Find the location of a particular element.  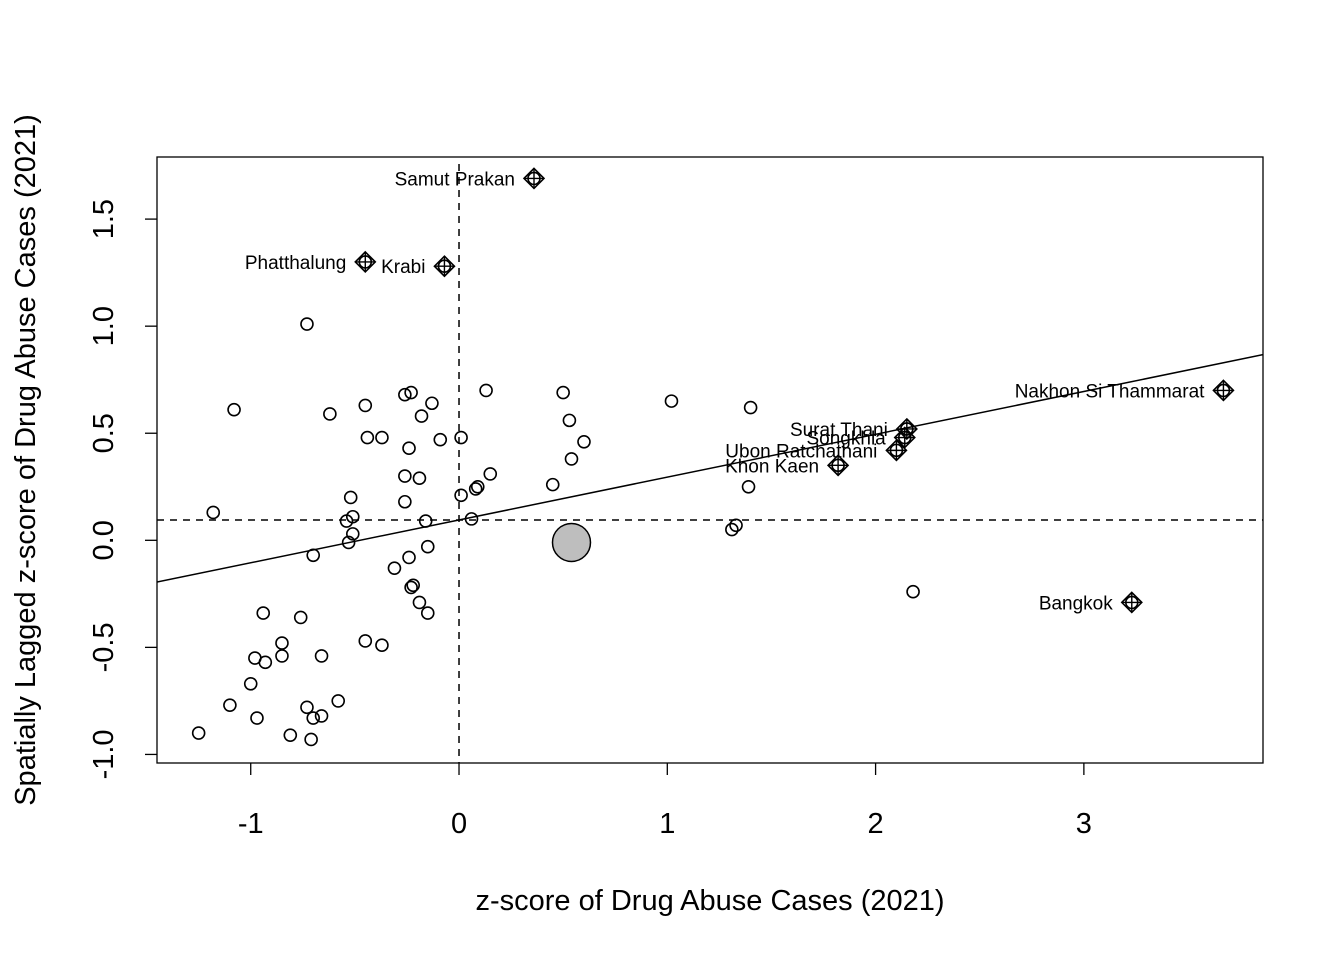

influential-point-label: Surat Thani is located at coordinates (839, 430).